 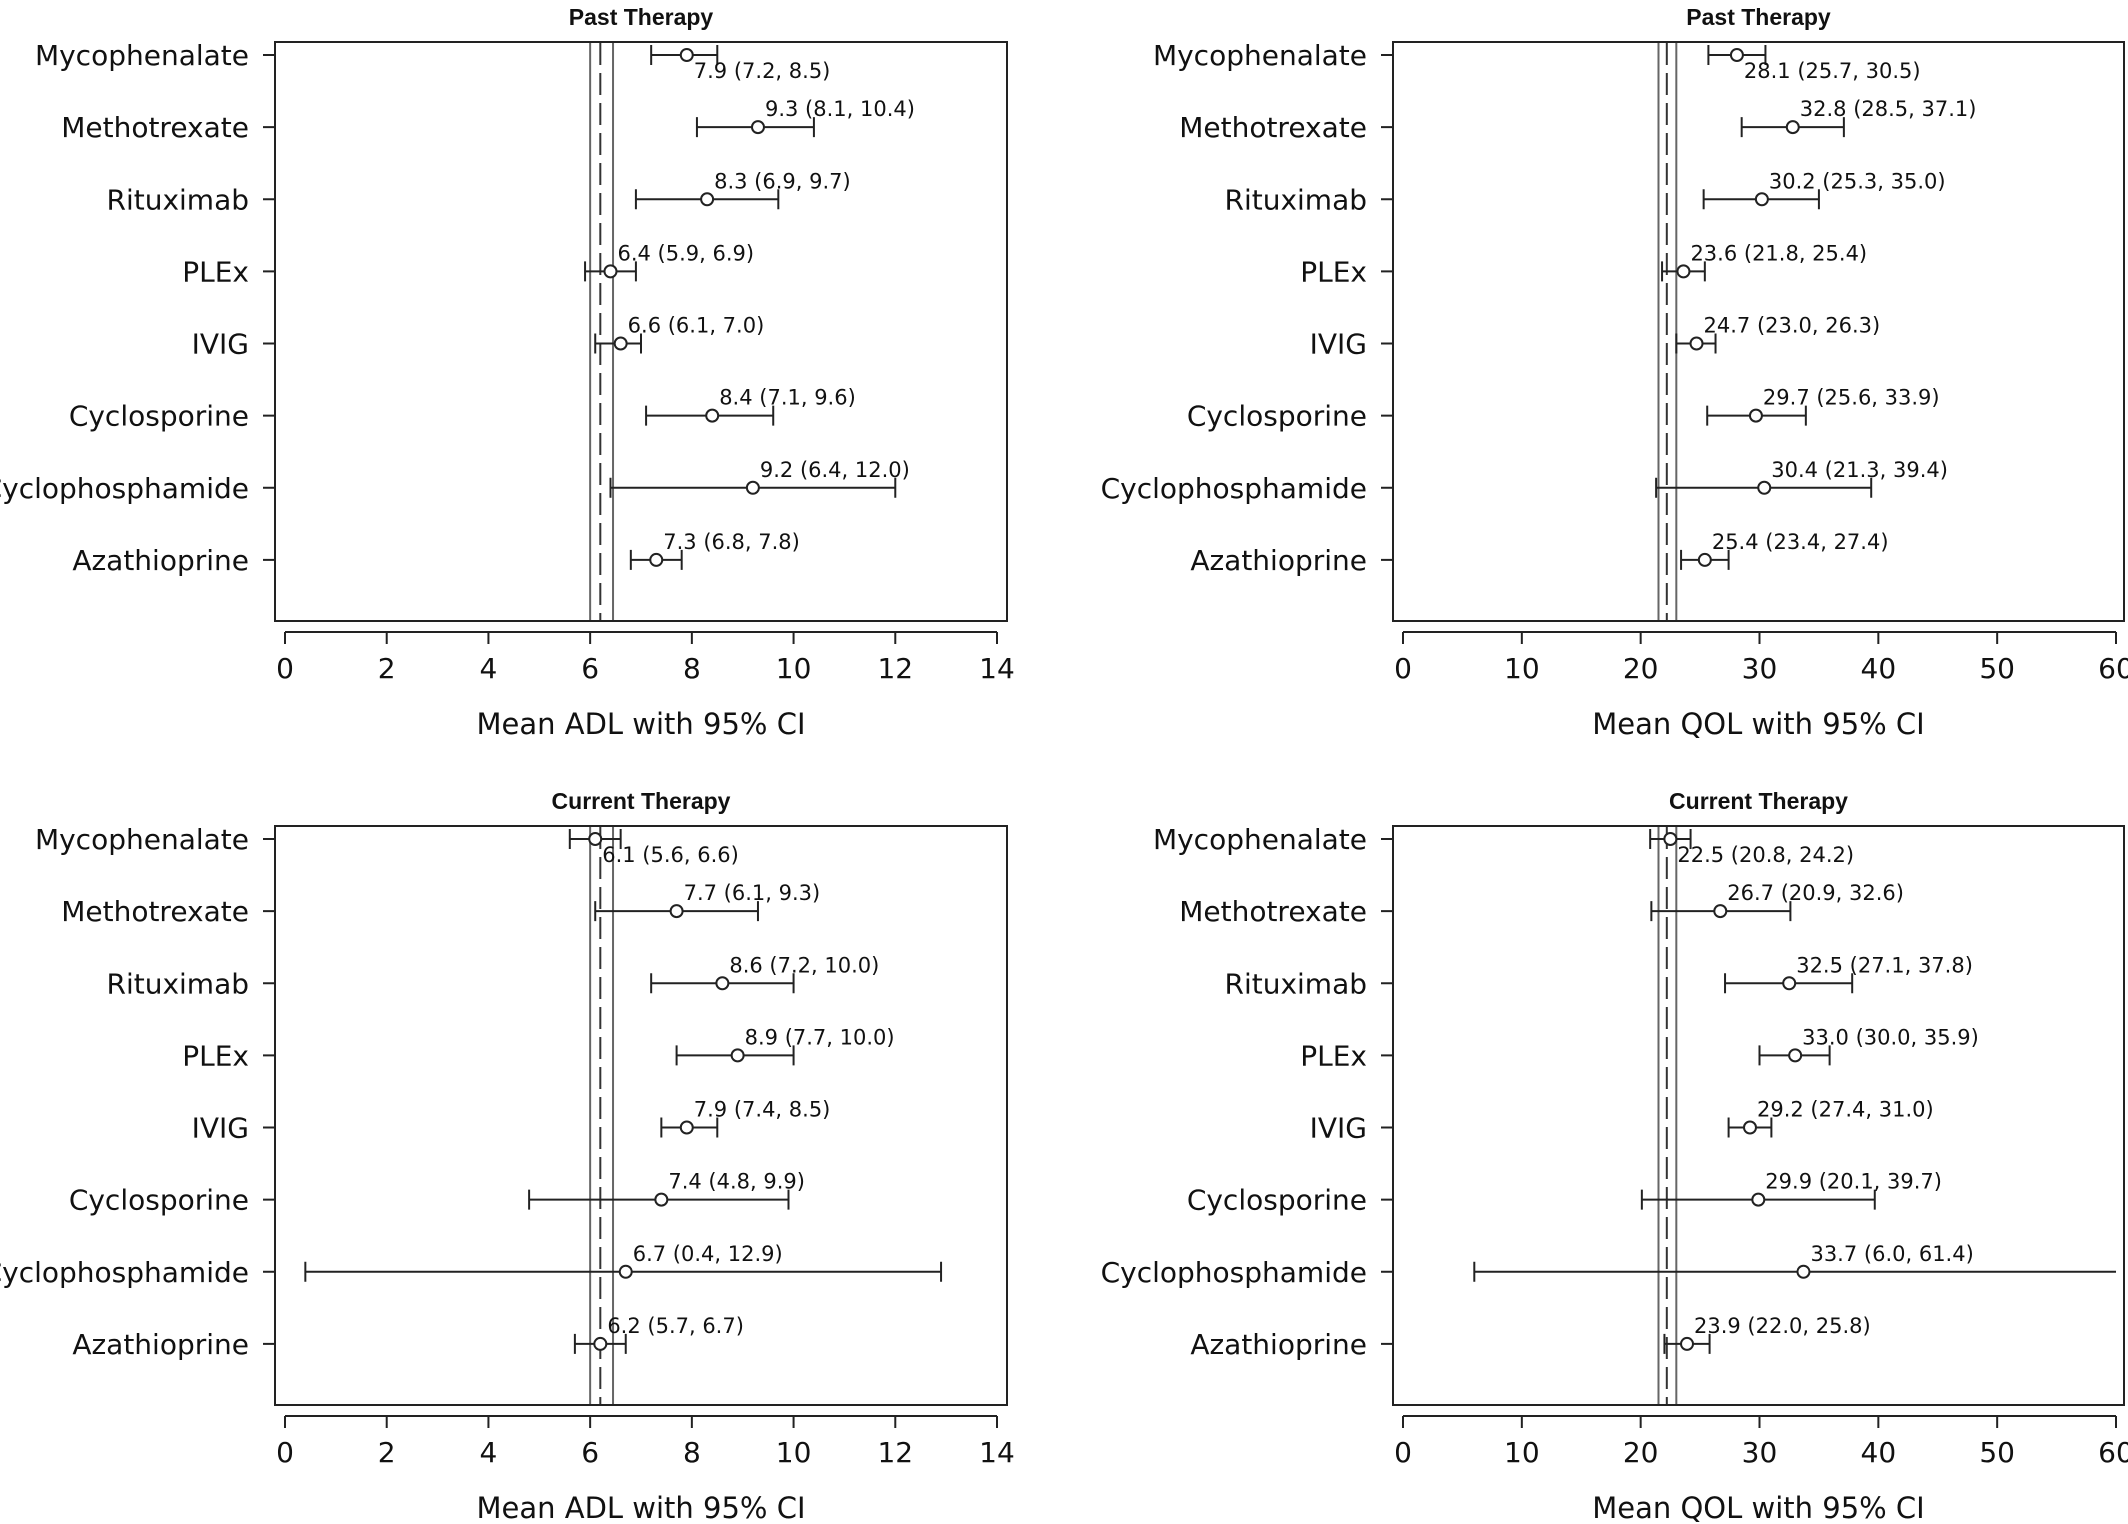 I want to click on data-label: 7.9 (7.4, 8.5), so click(x=762, y=1110).